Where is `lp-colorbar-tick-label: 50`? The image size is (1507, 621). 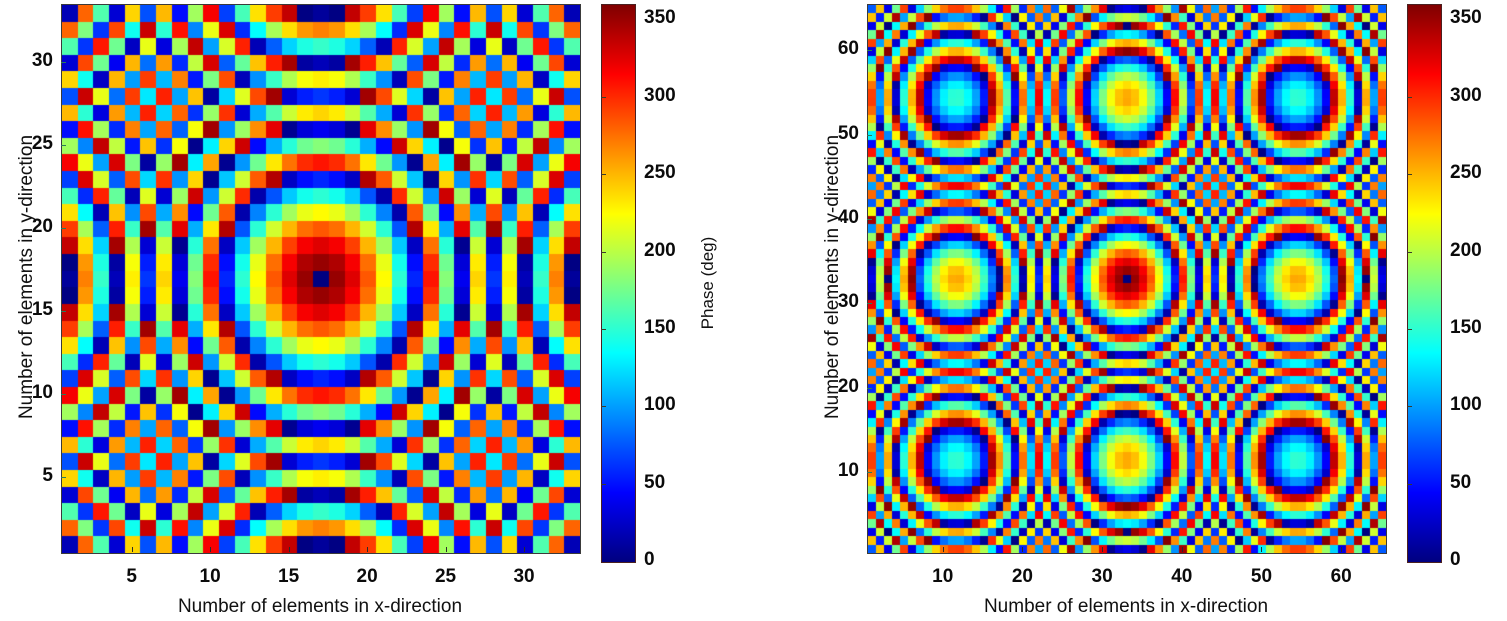 lp-colorbar-tick-label: 50 is located at coordinates (655, 482).